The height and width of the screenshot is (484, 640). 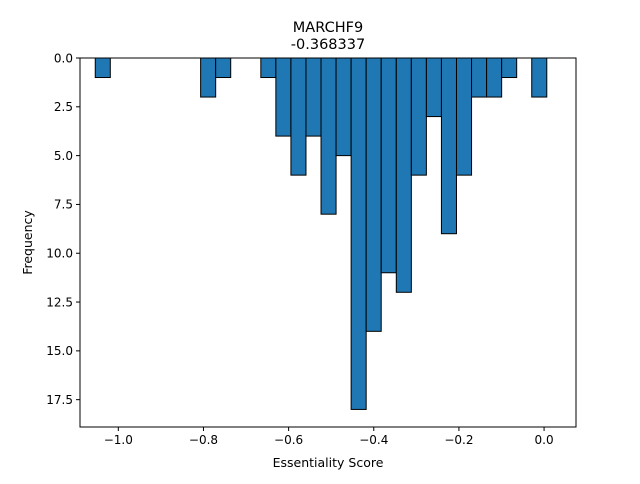 I want to click on x-tick-label: 0.0, so click(x=544, y=440).